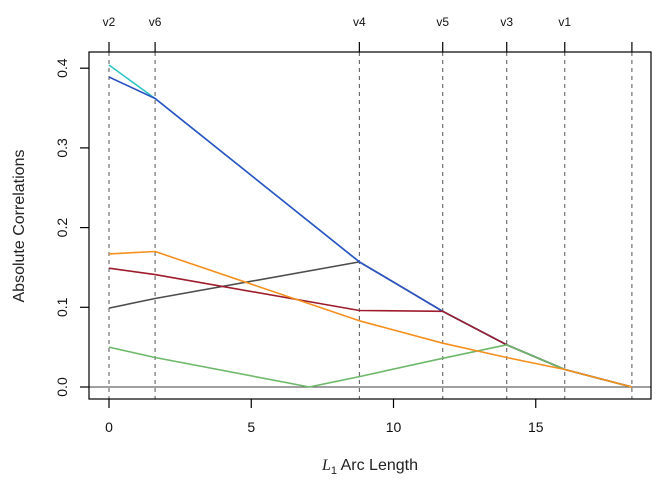  I want to click on x-tick-label: 10, so click(394, 427).